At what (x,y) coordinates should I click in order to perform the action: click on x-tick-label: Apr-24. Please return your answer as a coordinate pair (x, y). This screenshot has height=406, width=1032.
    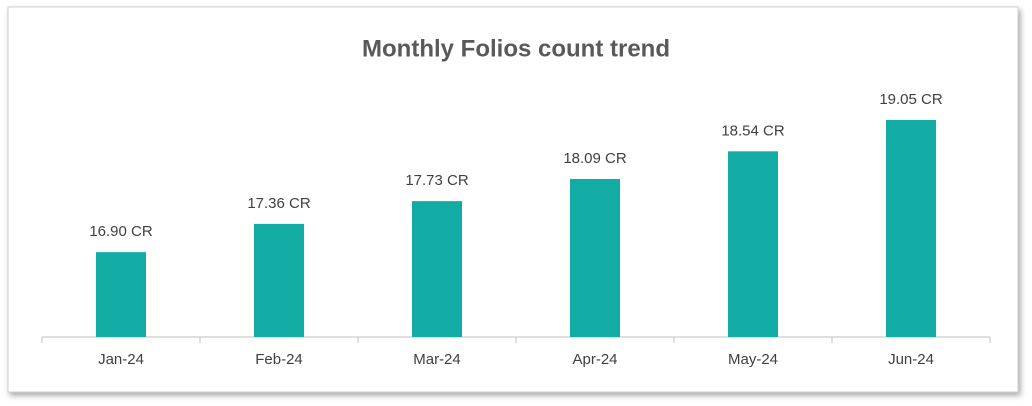
    Looking at the image, I should click on (594, 359).